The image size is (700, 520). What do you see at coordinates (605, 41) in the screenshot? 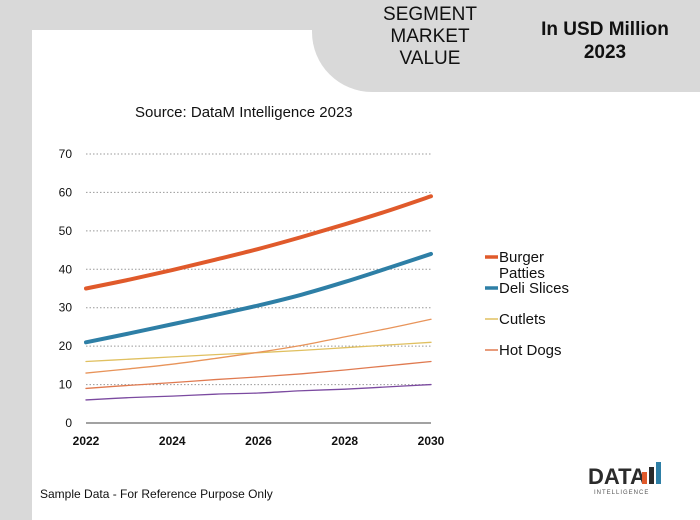
I see `units-title: In USD Million 2023` at bounding box center [605, 41].